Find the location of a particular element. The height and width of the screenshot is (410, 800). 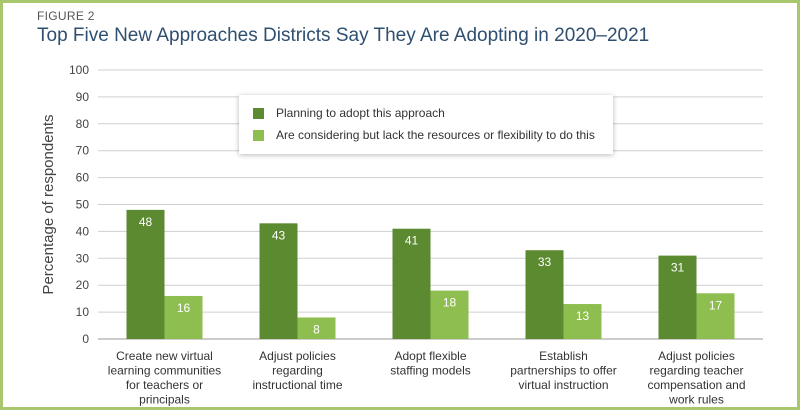

x-category-label-2-line-3: instructional time is located at coordinates (297, 385).